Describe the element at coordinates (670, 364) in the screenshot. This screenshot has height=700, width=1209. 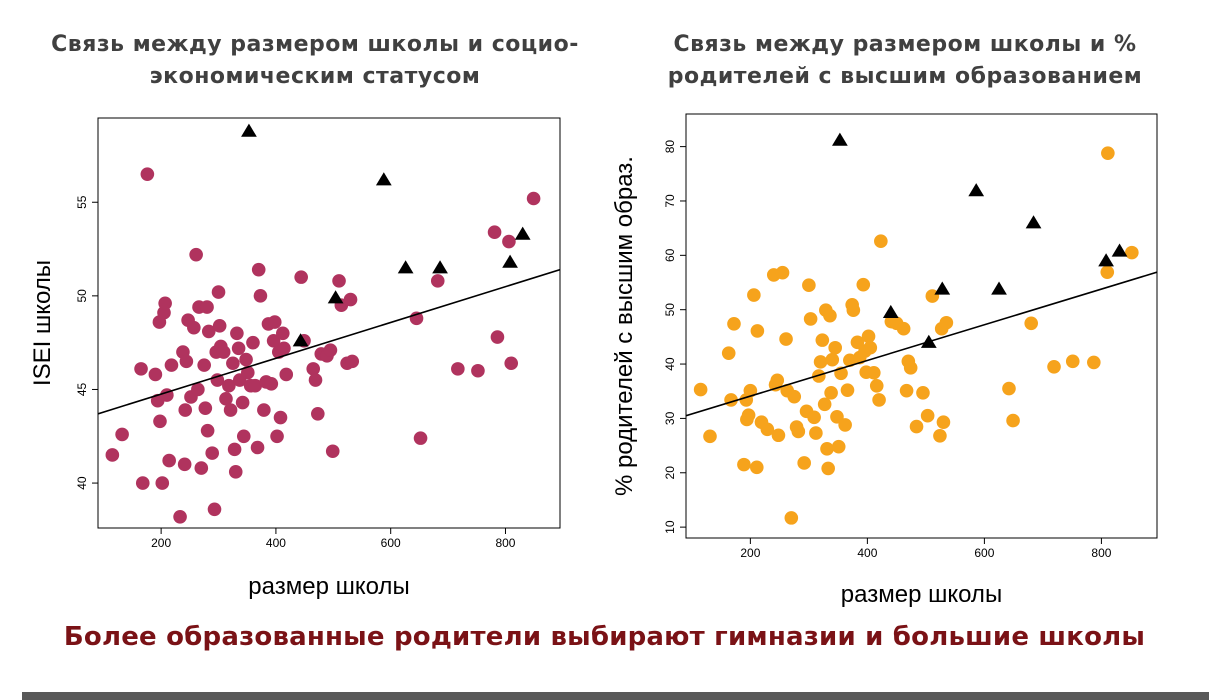
I see `y-tick-label: 40` at that location.